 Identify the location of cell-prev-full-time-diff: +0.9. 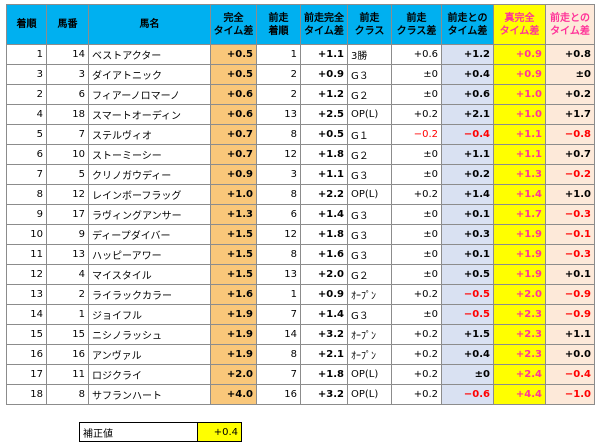
(324, 294).